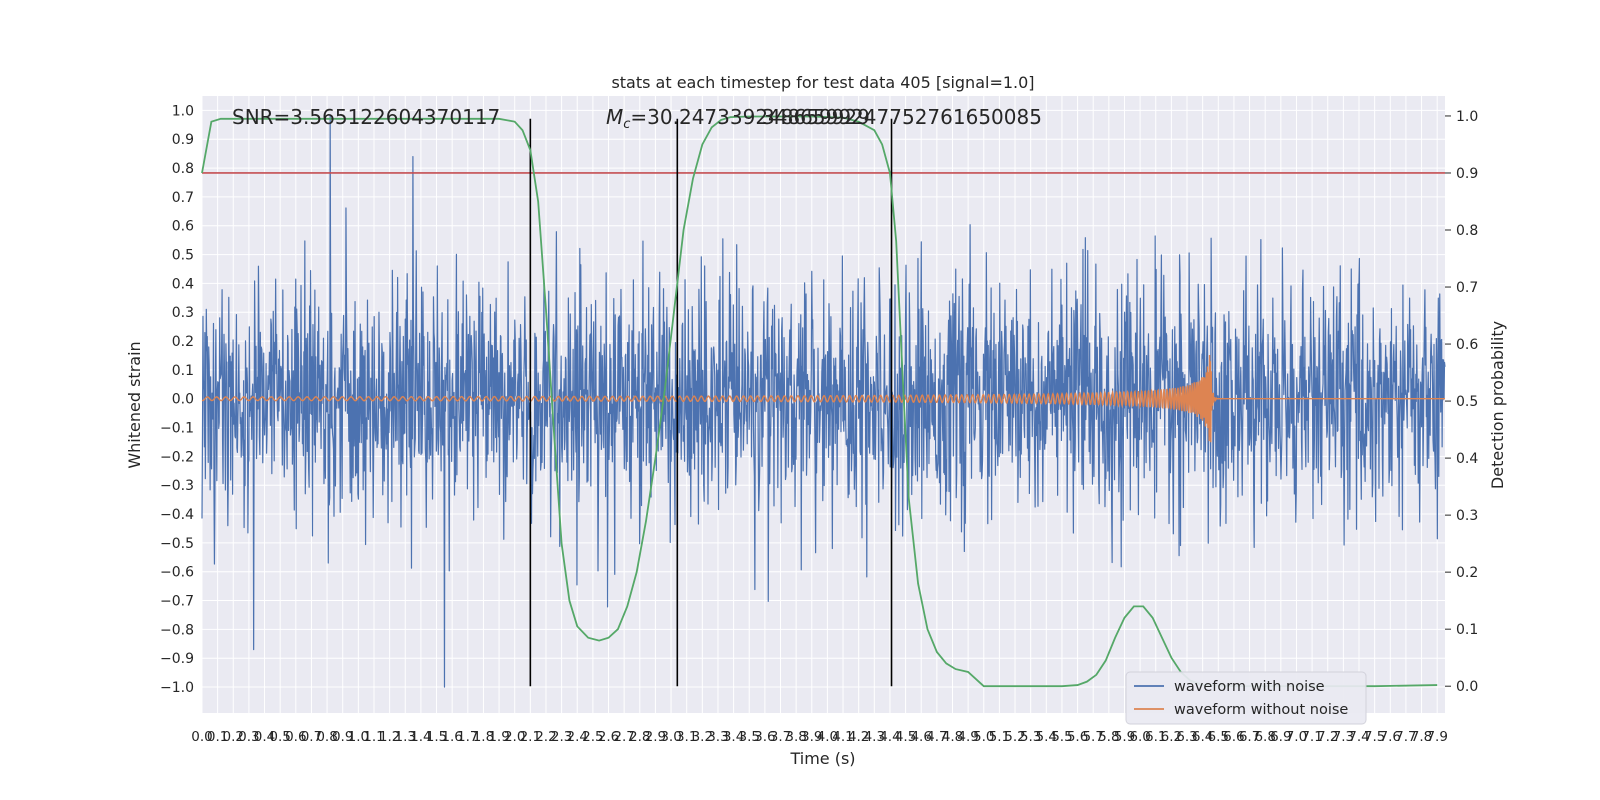 The width and height of the screenshot is (1600, 800). What do you see at coordinates (795, 737) in the screenshot?
I see `x-tick-label: 3.8` at bounding box center [795, 737].